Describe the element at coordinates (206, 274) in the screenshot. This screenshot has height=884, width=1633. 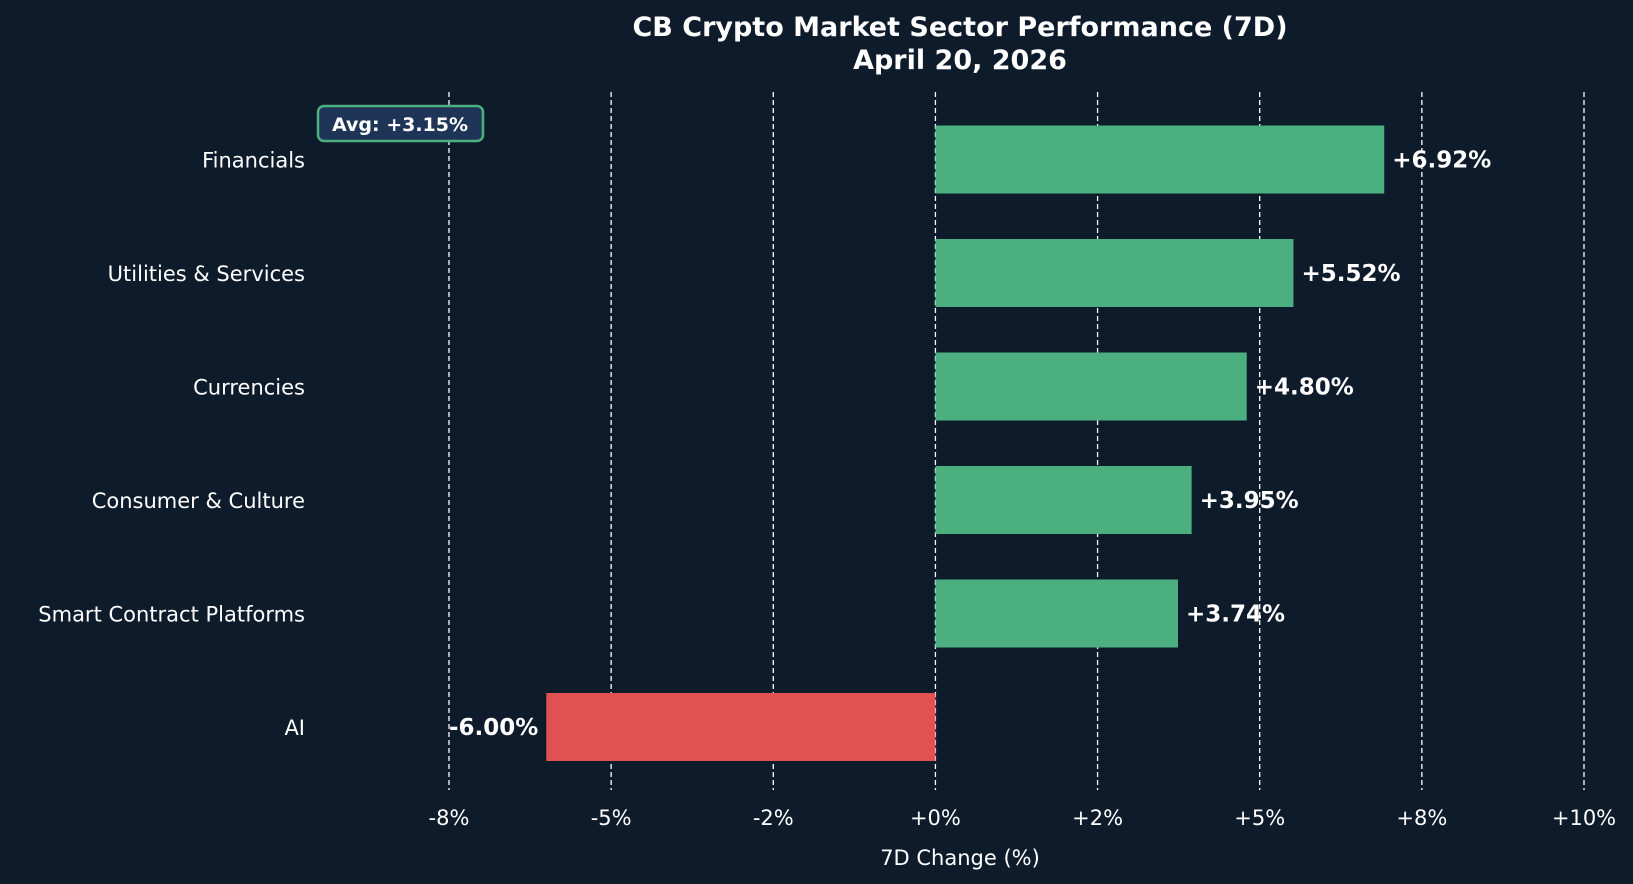
I see `category-label-1: Utilities & Services` at that location.